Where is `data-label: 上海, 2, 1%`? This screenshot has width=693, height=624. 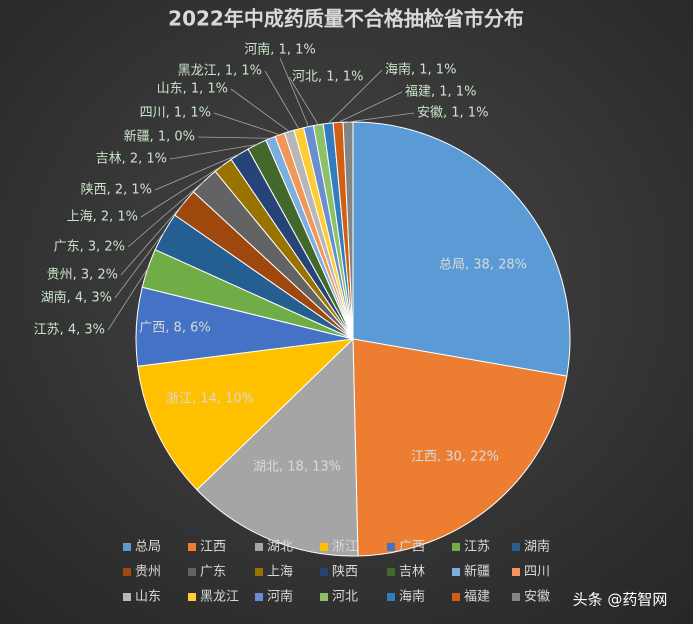 data-label: 上海, 2, 1% is located at coordinates (102, 217).